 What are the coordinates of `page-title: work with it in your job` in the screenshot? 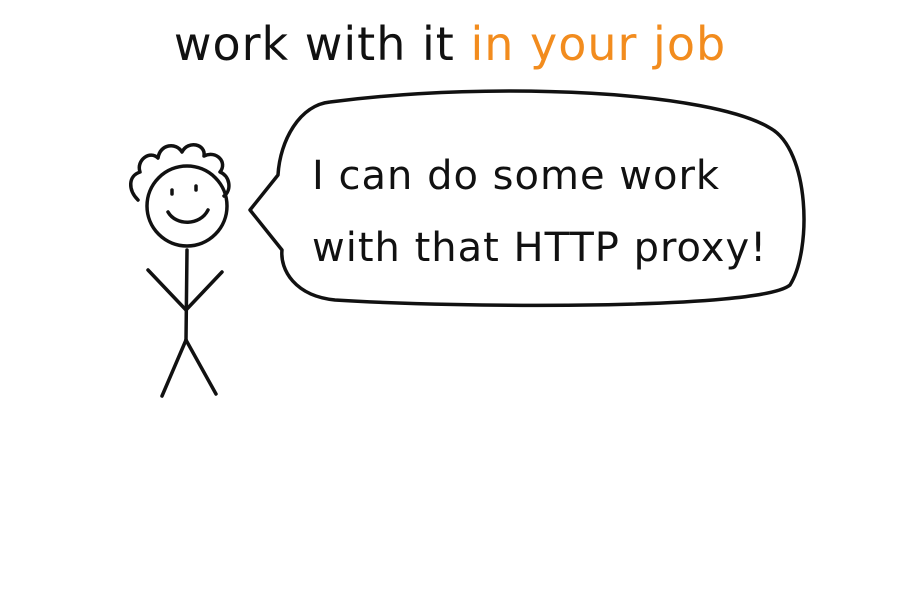 It's located at (450, 44).